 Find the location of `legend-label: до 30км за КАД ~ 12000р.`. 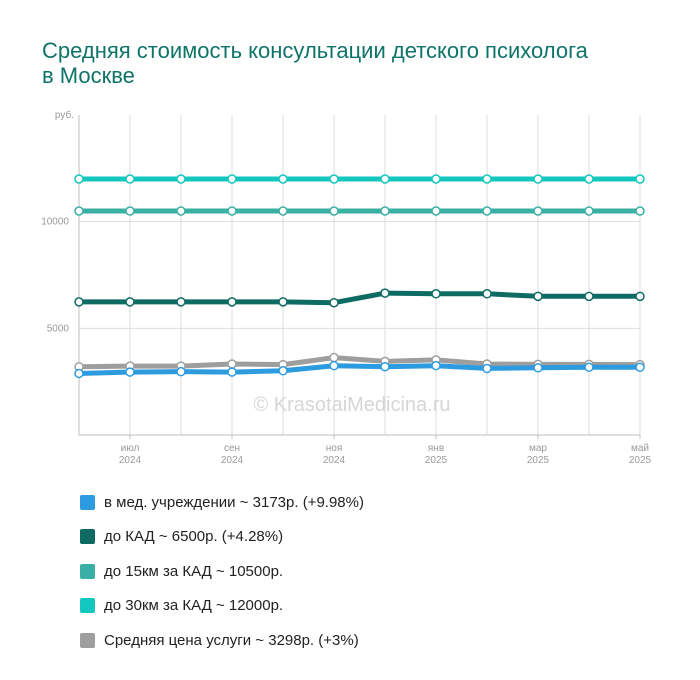

legend-label: до 30км за КАД ~ 12000р. is located at coordinates (194, 606).